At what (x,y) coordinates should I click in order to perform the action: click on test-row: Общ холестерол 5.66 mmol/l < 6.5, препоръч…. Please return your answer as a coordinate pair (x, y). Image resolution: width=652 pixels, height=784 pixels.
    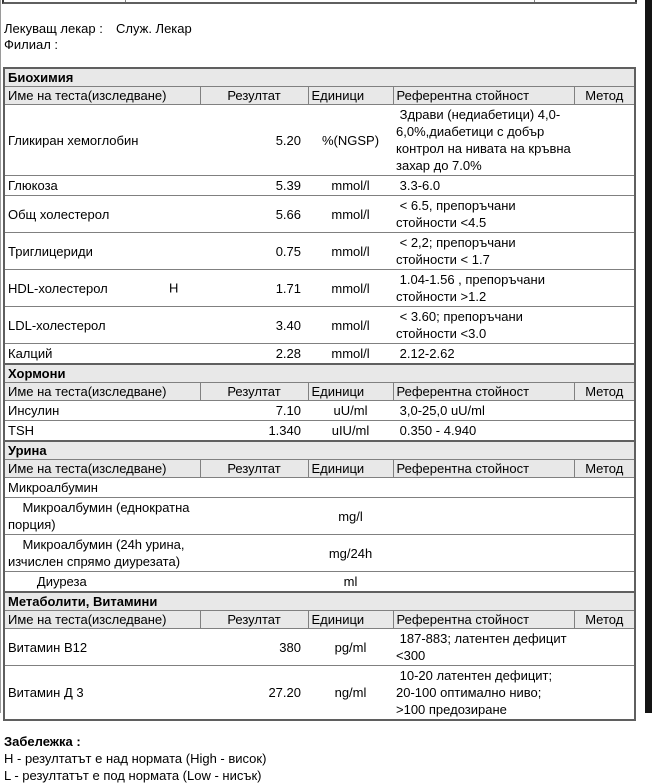
    Looking at the image, I should click on (320, 214).